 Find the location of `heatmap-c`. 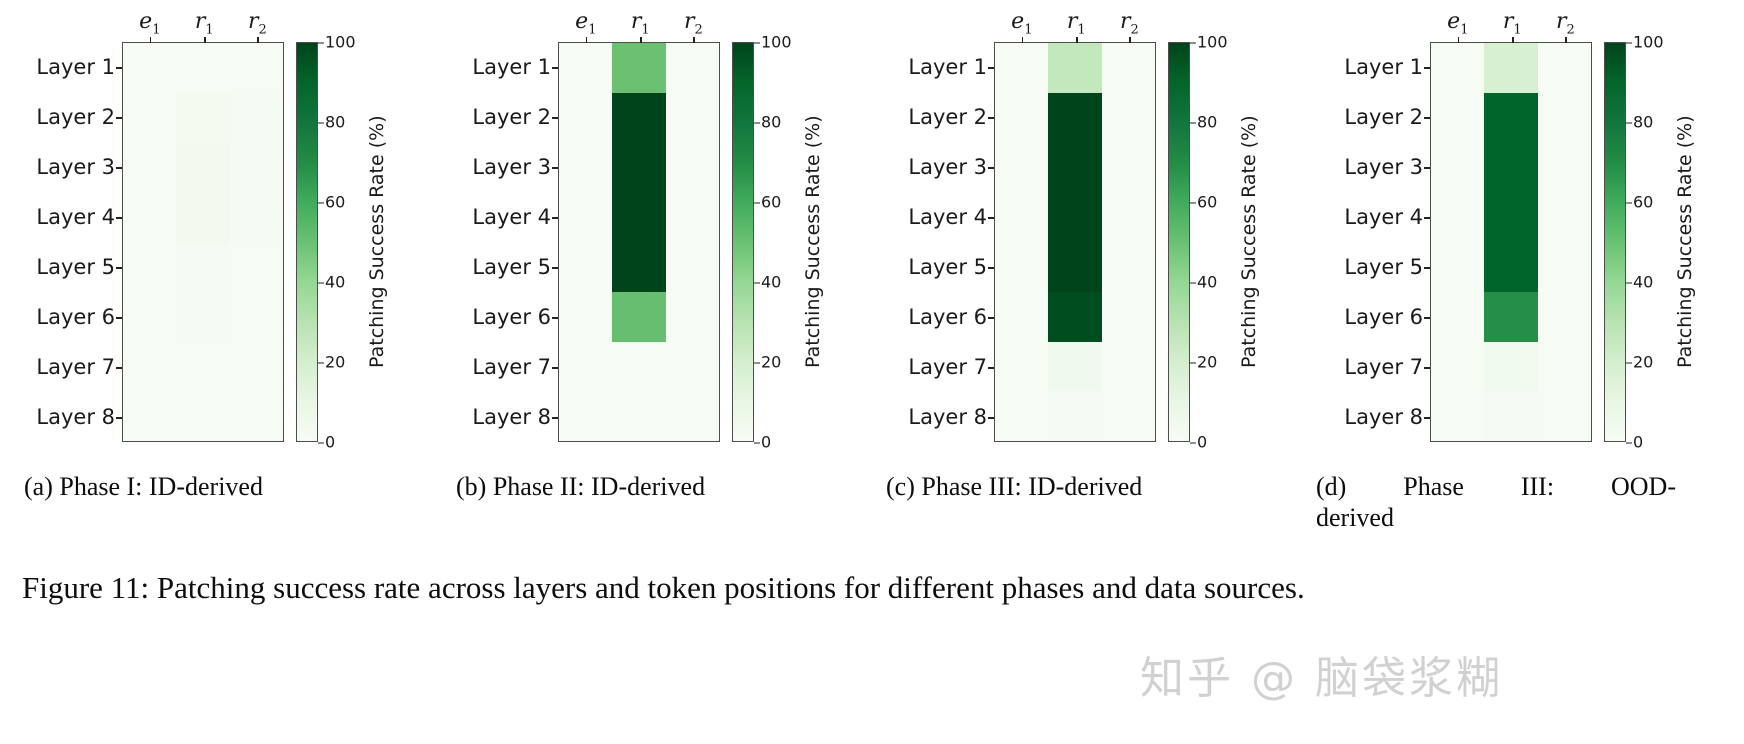

heatmap-c is located at coordinates (1075, 242).